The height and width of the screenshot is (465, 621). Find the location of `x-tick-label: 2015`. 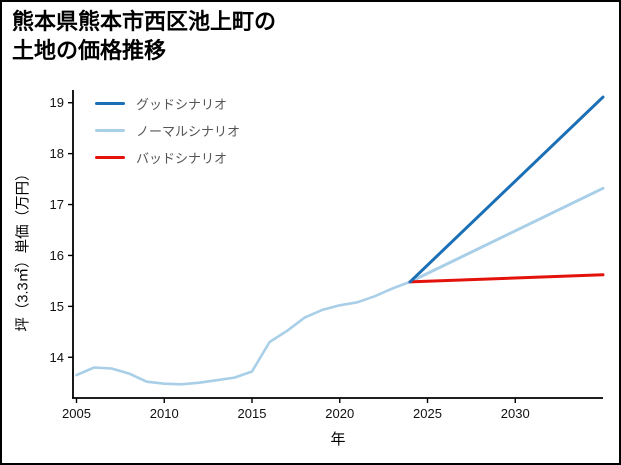

x-tick-label: 2015 is located at coordinates (252, 413).